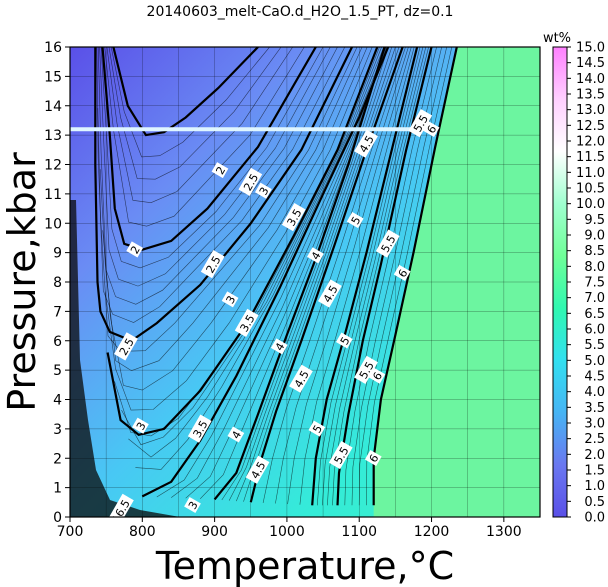  Describe the element at coordinates (590, 95) in the screenshot. I see `colorbar-tick-label: 13.5` at that location.